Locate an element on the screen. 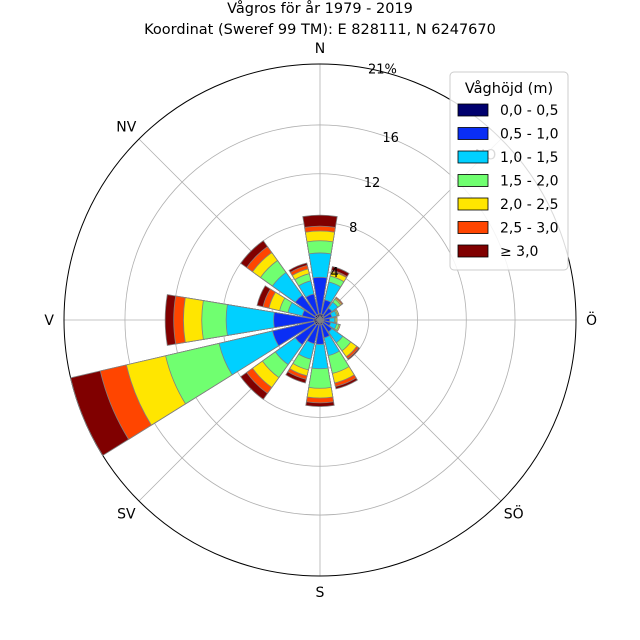 The height and width of the screenshot is (640, 640). sector-247.5 is located at coordinates (195, 388).